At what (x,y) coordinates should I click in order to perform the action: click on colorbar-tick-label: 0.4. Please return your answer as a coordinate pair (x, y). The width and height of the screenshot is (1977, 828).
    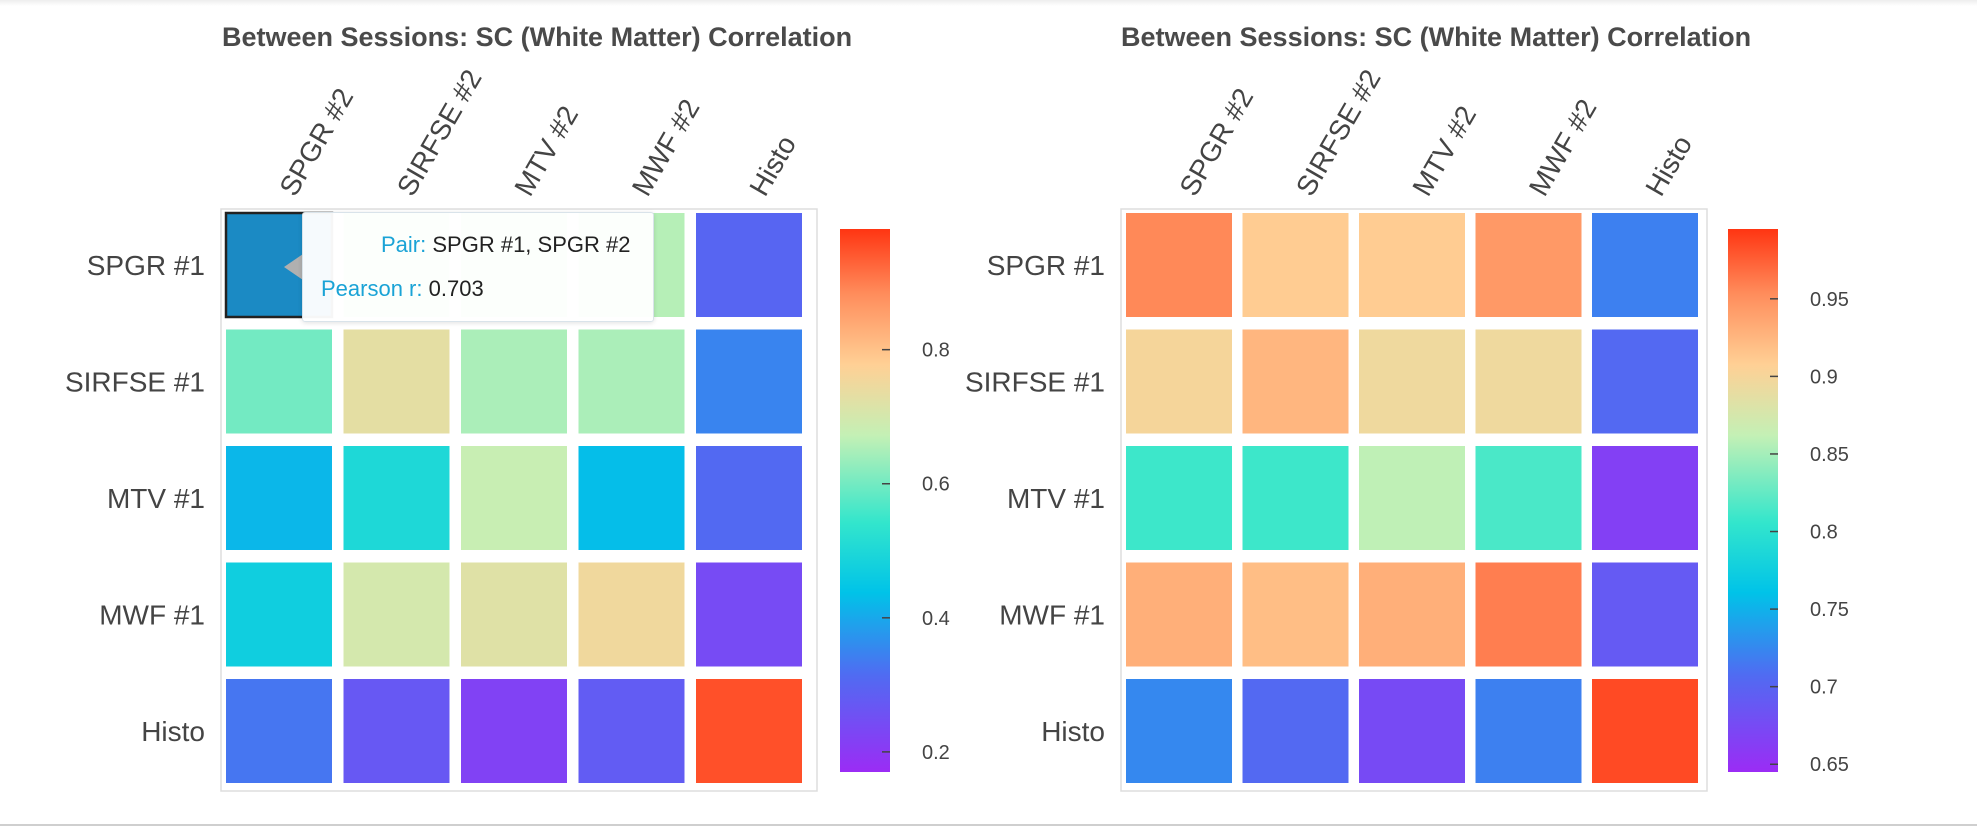
    Looking at the image, I should click on (936, 619).